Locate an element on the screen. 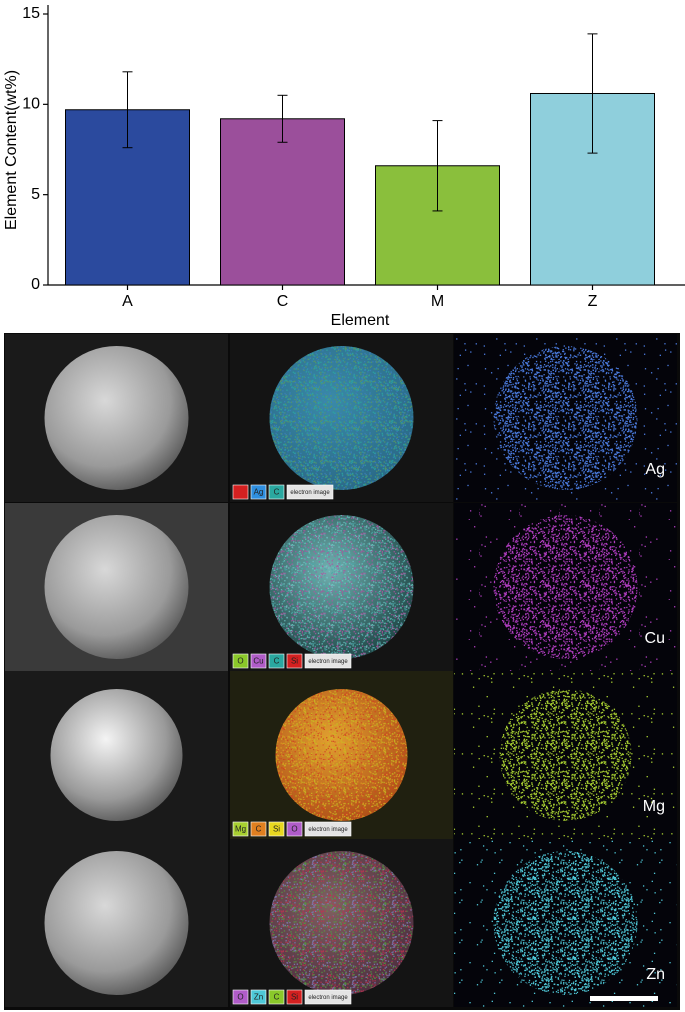 Image resolution: width=685 pixels, height=1012 pixels. x-tick-label: A is located at coordinates (127, 301).